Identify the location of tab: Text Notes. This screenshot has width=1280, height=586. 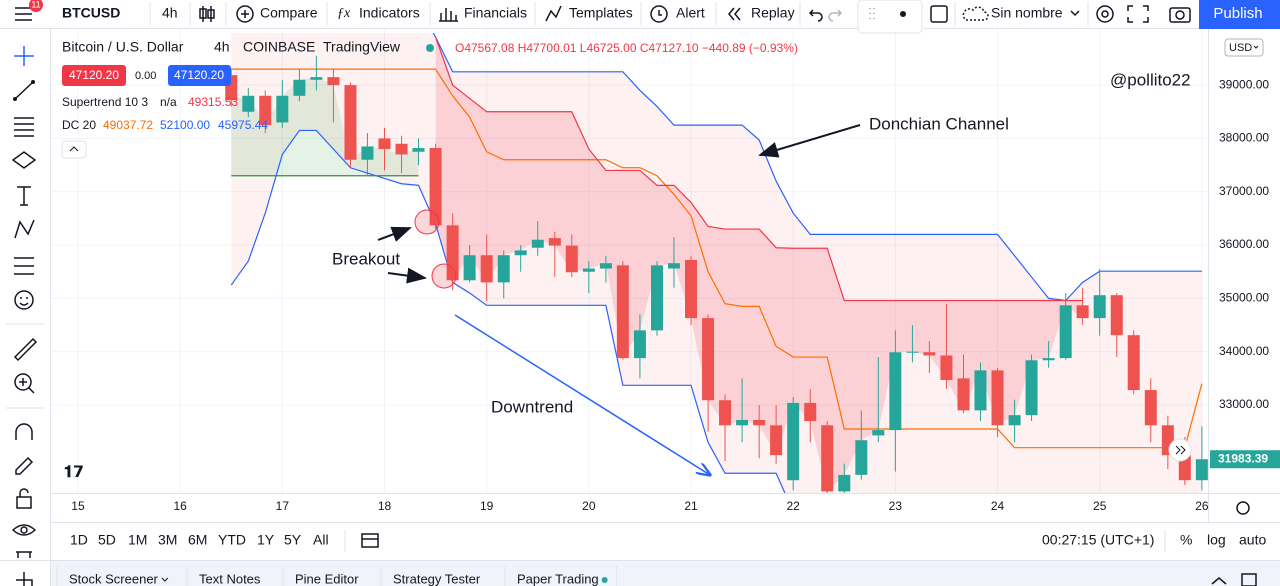
(230, 578).